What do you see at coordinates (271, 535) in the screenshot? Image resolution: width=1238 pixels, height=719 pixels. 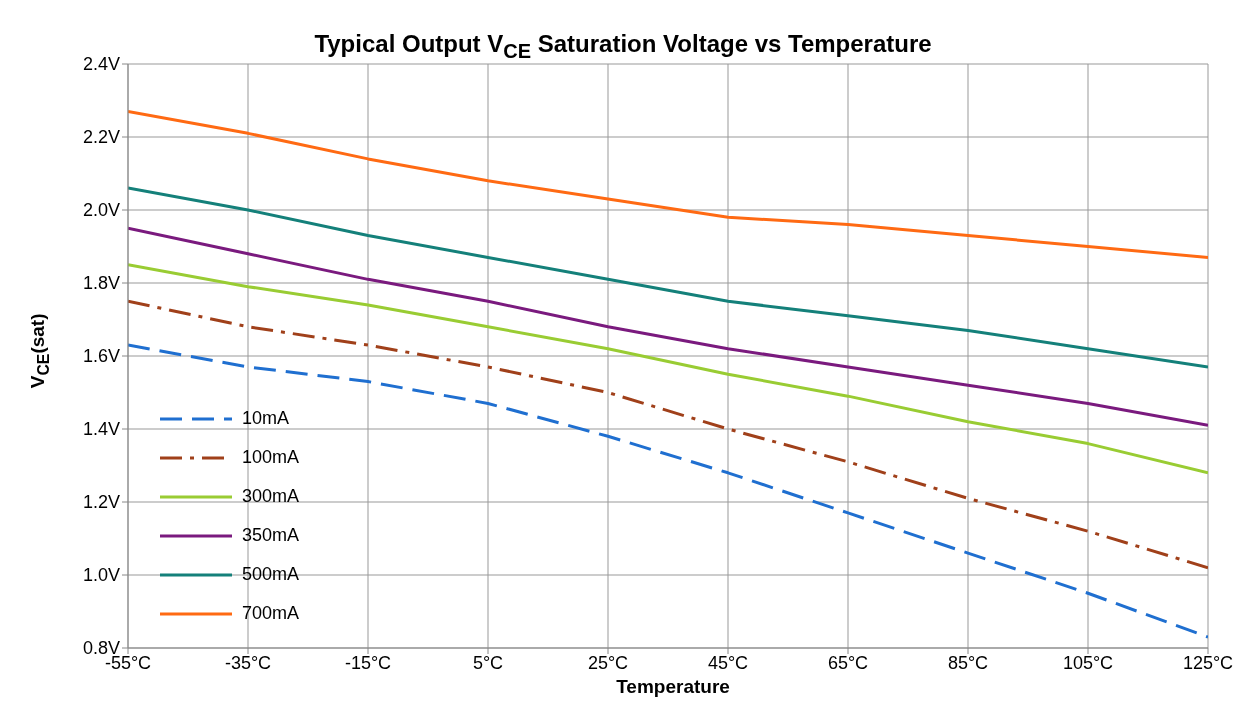 I see `legend-label: 350mA` at bounding box center [271, 535].